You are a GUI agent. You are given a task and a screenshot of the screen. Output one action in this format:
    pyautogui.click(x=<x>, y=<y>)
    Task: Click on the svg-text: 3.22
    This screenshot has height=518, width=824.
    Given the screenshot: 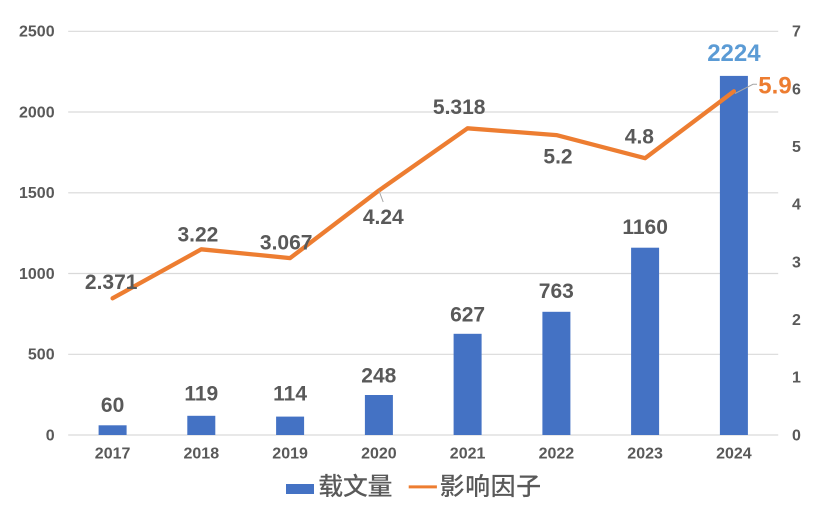 What is the action you would take?
    pyautogui.click(x=197, y=235)
    